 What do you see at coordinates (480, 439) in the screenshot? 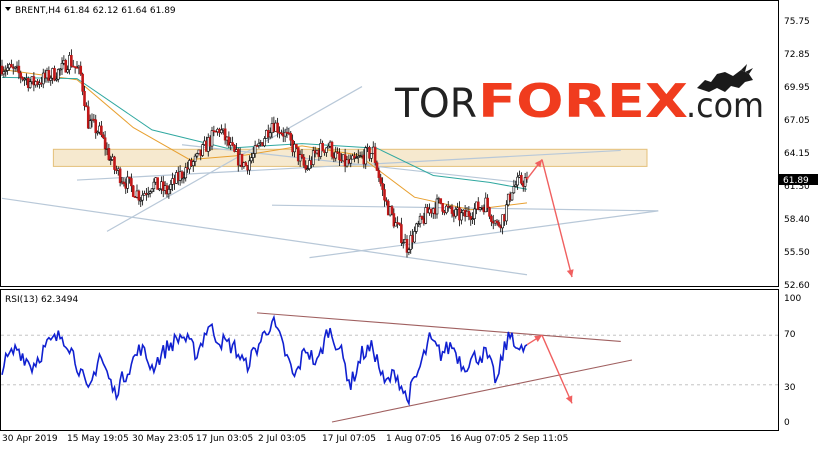
I see `time-tick-label: 16 Aug 07:05` at bounding box center [480, 439].